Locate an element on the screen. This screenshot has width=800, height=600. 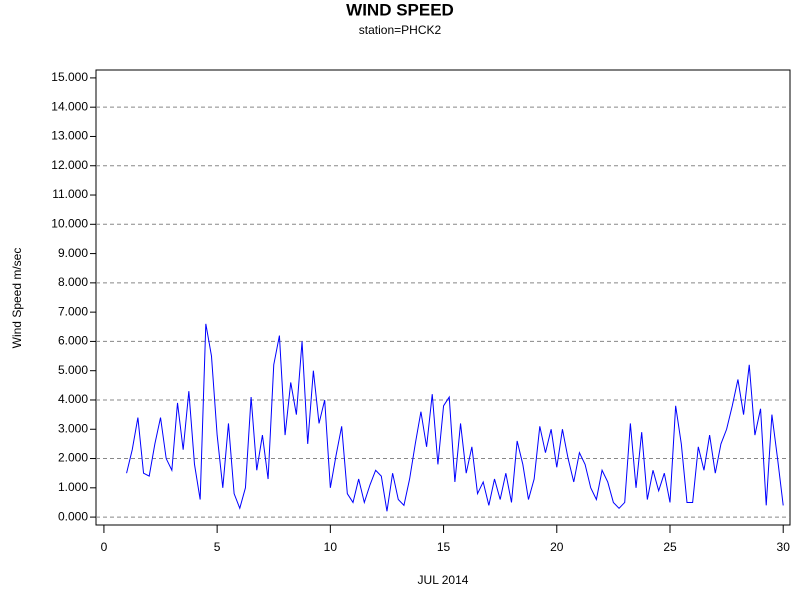
x-tick-label: 25 is located at coordinates (670, 547).